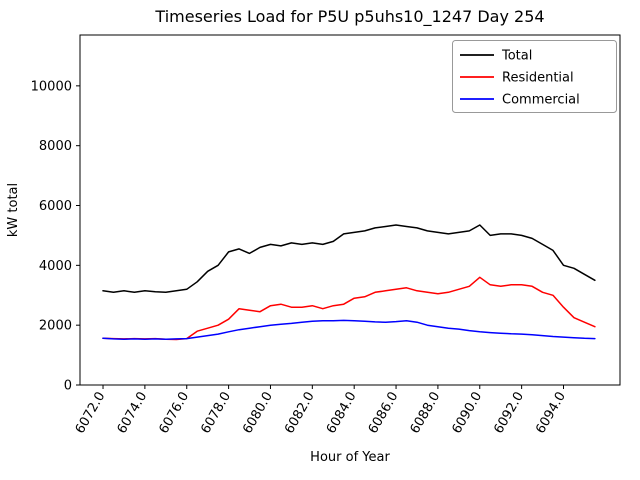  Describe the element at coordinates (467, 413) in the screenshot. I see `x-tick-label: 6090.0` at that location.